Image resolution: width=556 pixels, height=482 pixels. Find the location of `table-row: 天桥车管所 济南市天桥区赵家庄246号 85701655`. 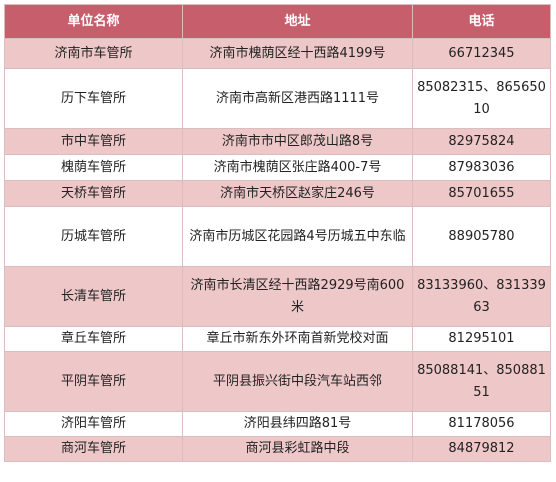

table-row: 天桥车管所 济南市天桥区赵家庄246号 85701655 is located at coordinates (277, 193).